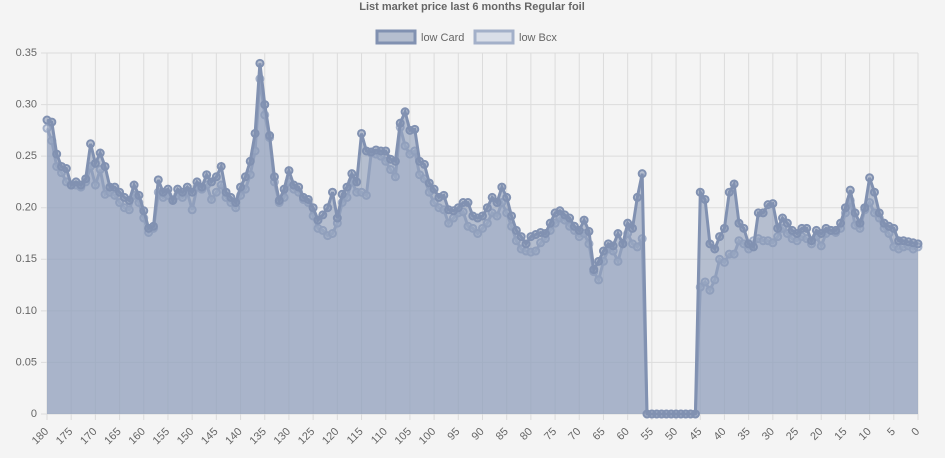 Image resolution: width=945 pixels, height=458 pixels. Describe the element at coordinates (26, 208) in the screenshot. I see `y-tick-label: 0.20` at that location.